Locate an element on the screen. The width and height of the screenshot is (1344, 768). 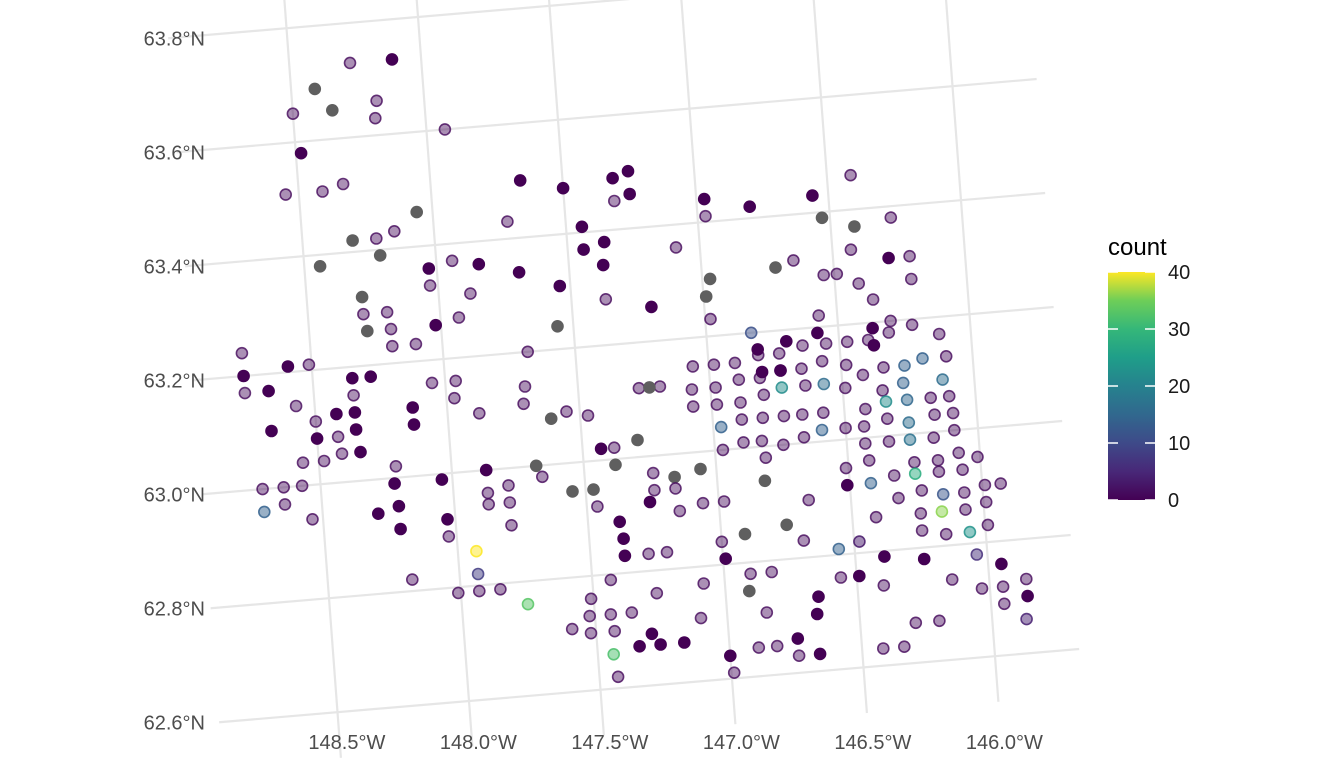
x-tick-label: 147.0°W is located at coordinates (741, 743).